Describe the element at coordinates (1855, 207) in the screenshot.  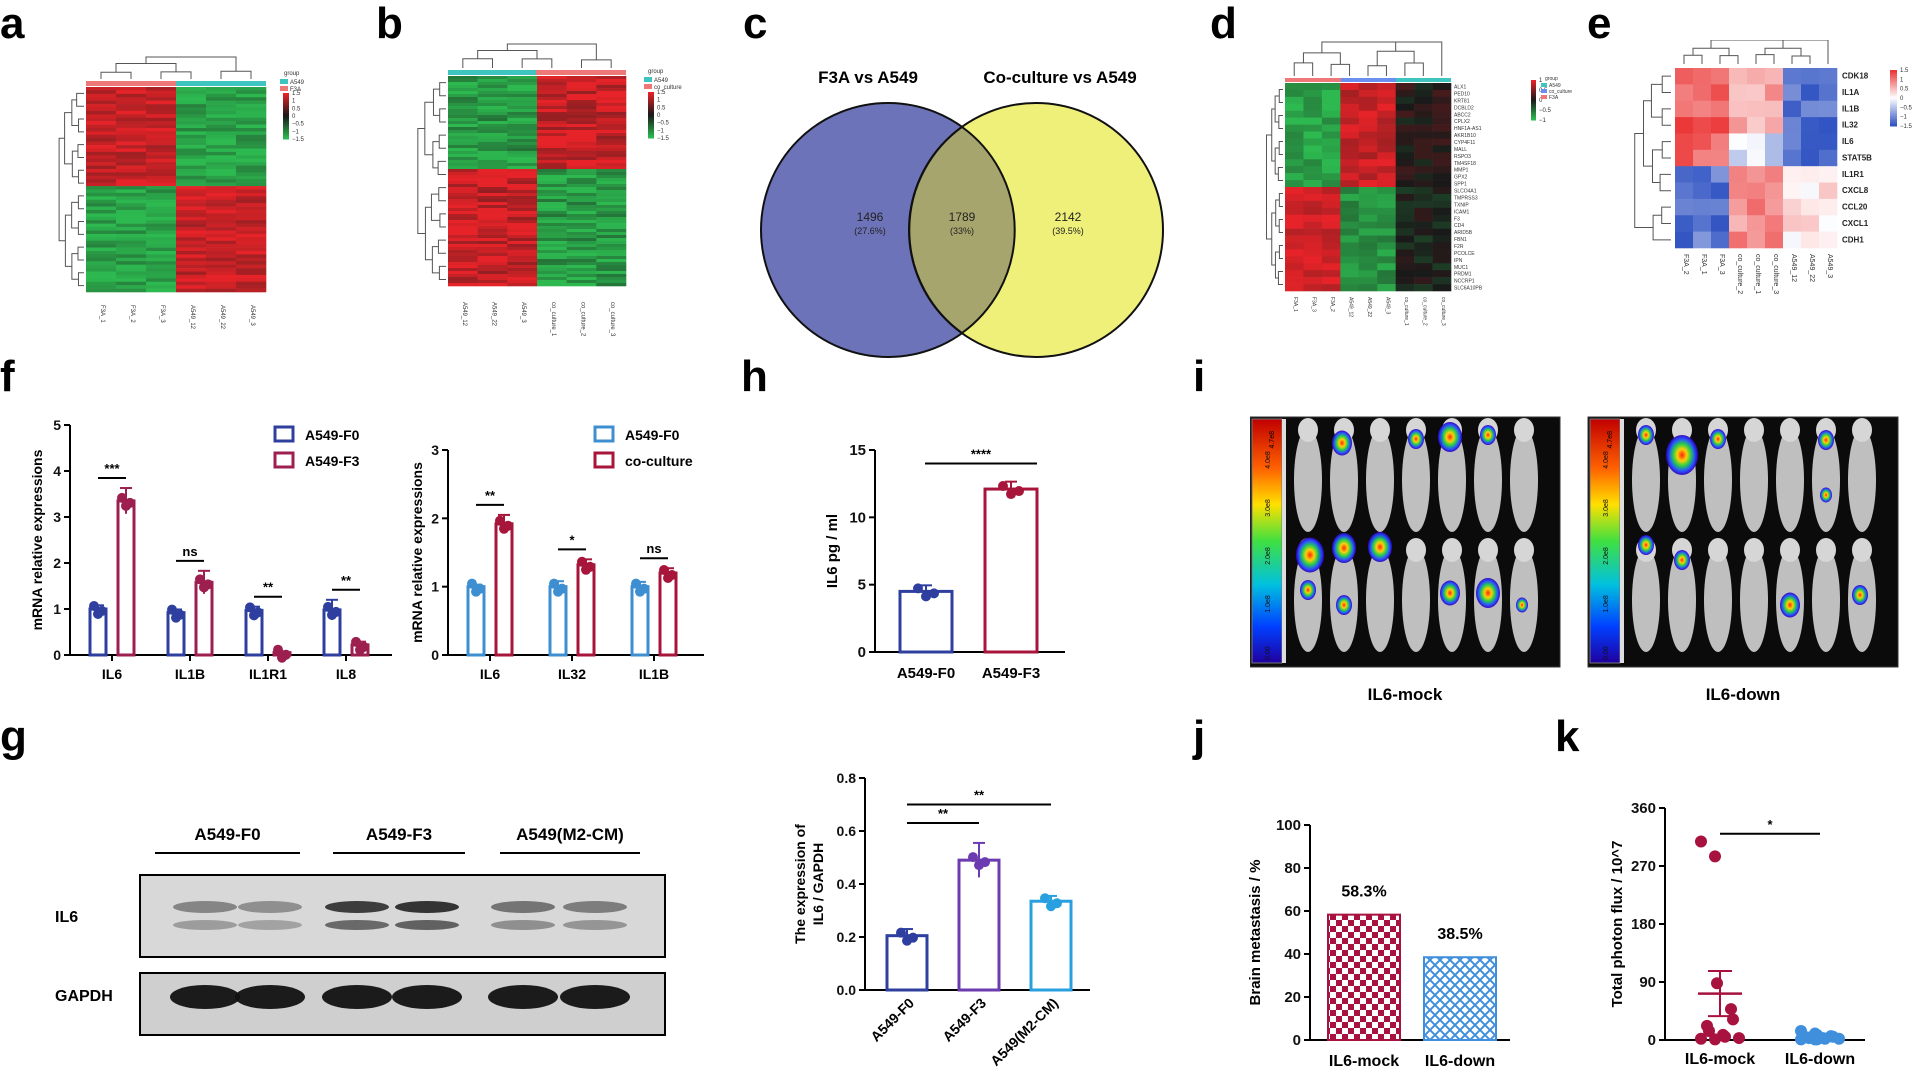
I see `gene-label: CCL20` at that location.